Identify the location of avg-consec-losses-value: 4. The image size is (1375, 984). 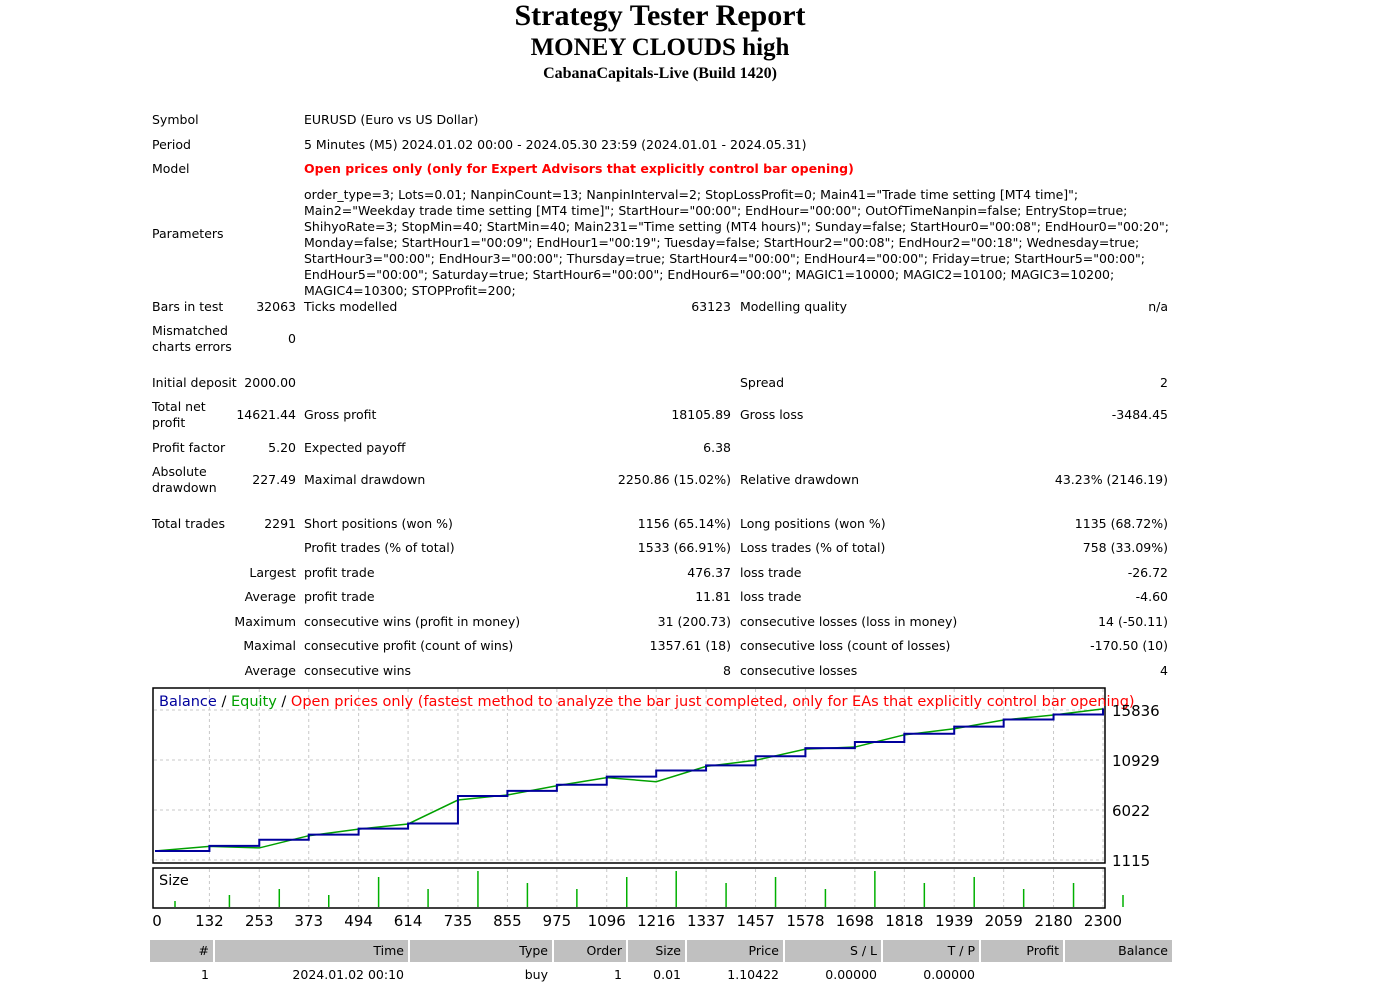
(1164, 670).